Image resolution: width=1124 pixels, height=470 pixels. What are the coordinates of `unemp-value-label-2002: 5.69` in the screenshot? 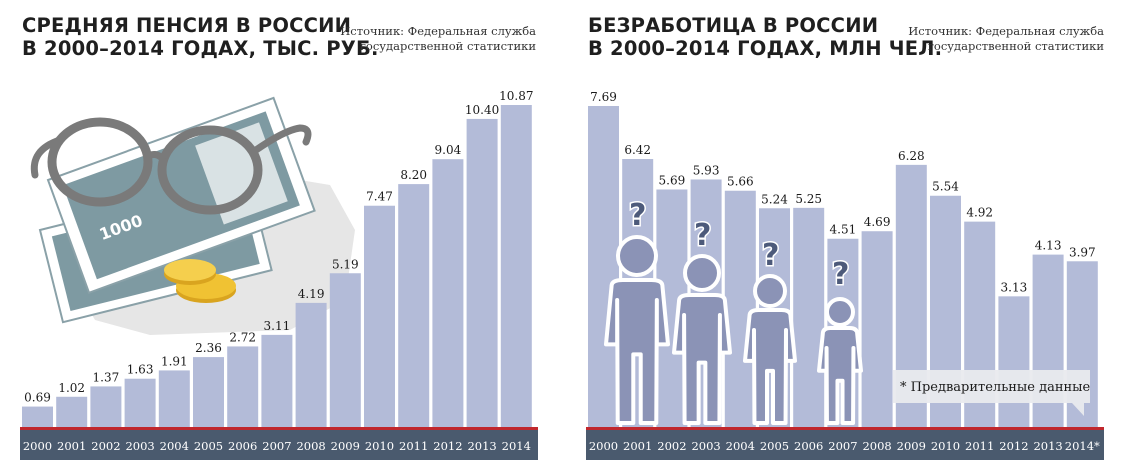 It's located at (672, 180).